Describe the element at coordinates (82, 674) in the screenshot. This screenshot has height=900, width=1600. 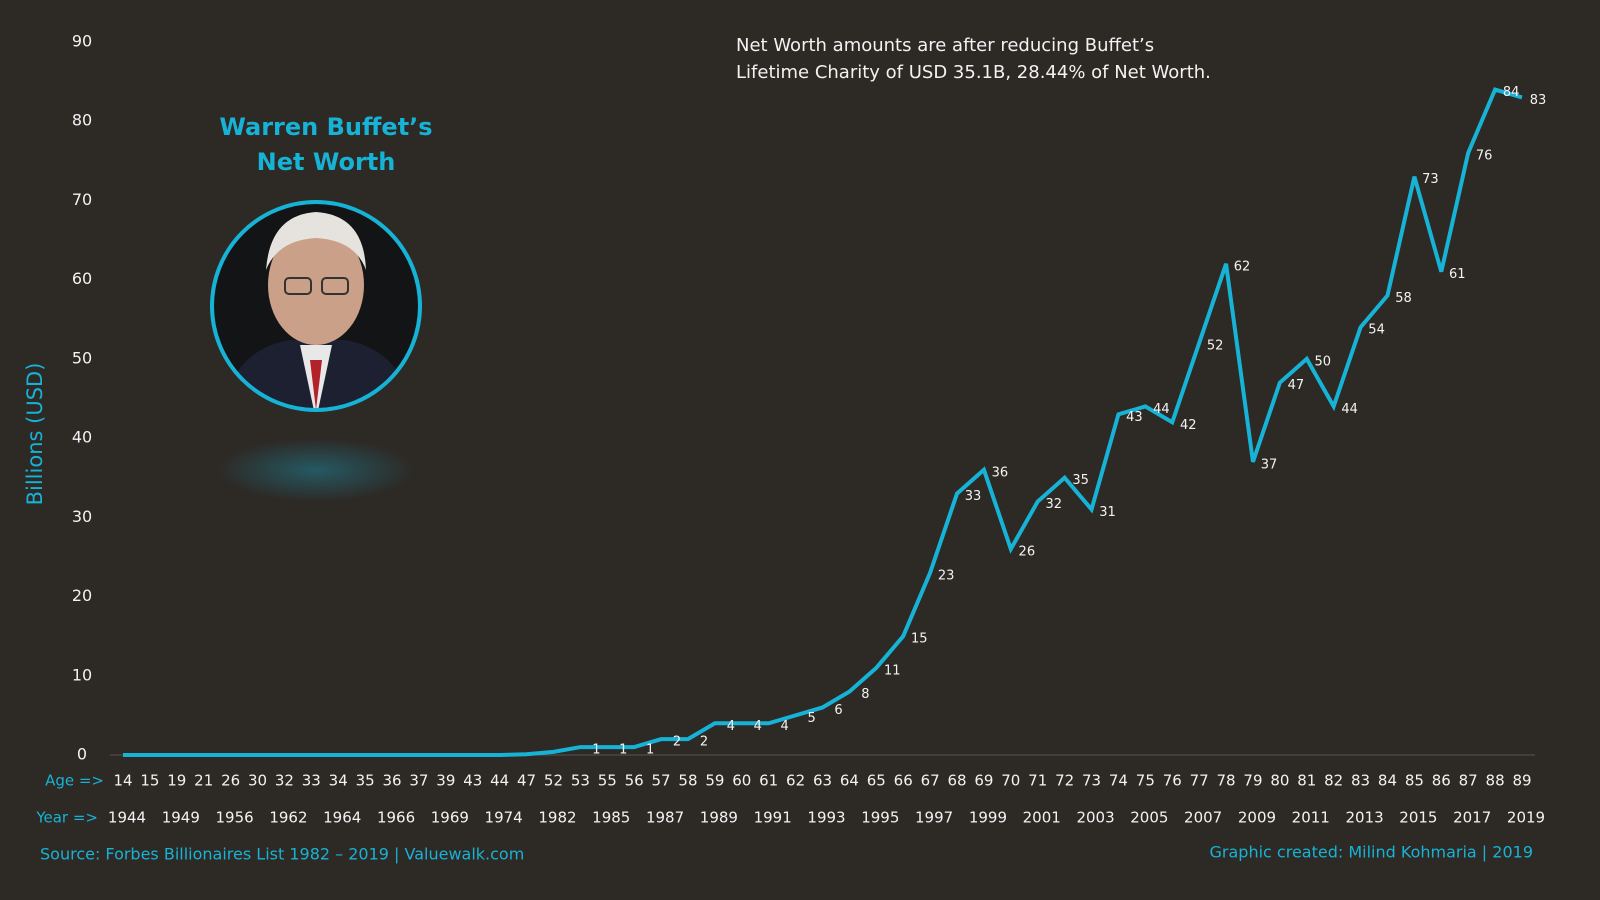
I see `y-tick-label: 10` at that location.